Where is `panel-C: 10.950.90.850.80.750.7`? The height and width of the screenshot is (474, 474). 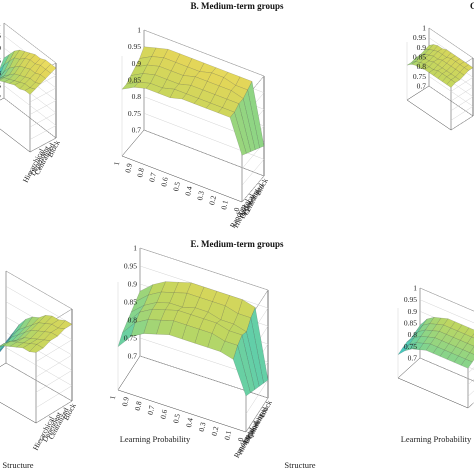 panel-C: 10.950.90.850.80.750.7 is located at coordinates (440, 77).